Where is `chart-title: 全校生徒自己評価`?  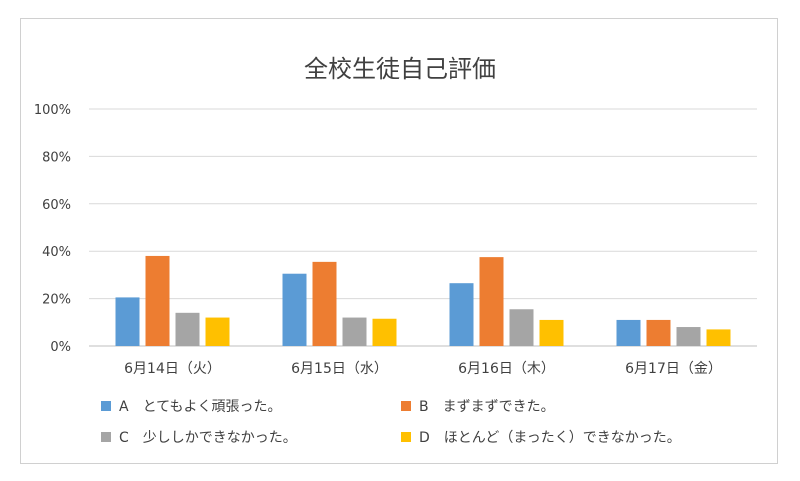
chart-title: 全校生徒自己評価 is located at coordinates (400, 69).